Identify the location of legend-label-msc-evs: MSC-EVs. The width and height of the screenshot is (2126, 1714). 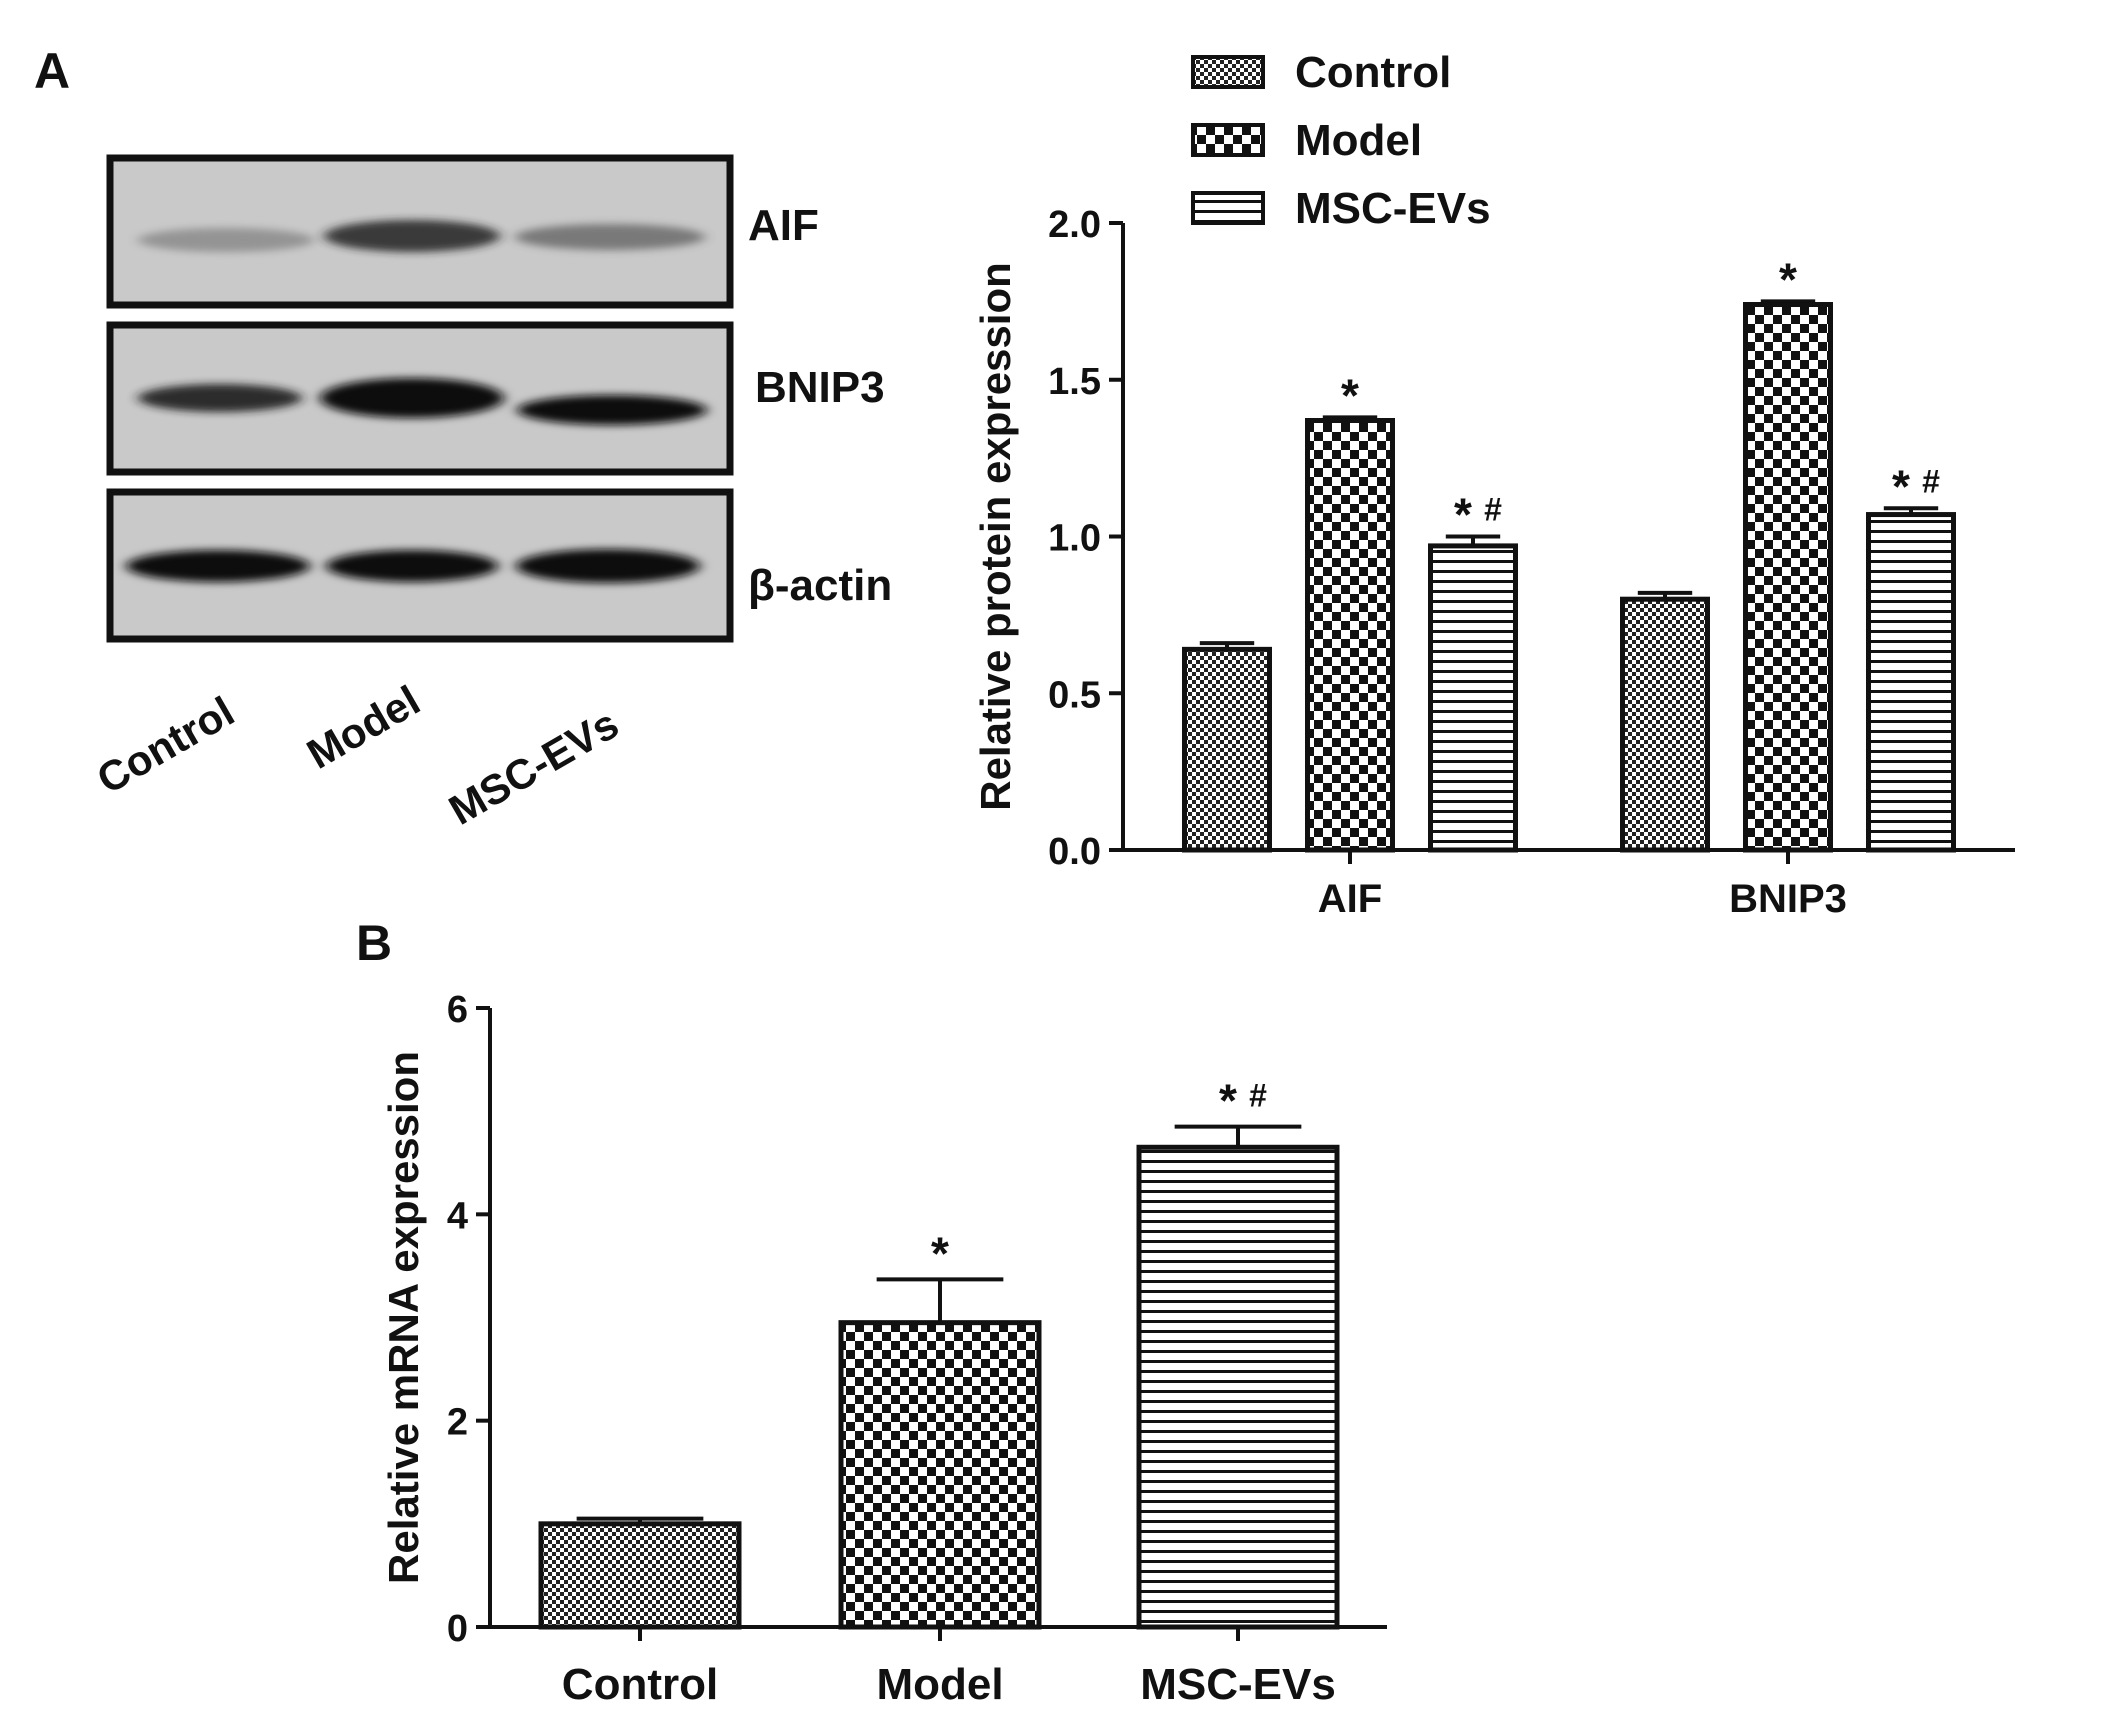
(1393, 208).